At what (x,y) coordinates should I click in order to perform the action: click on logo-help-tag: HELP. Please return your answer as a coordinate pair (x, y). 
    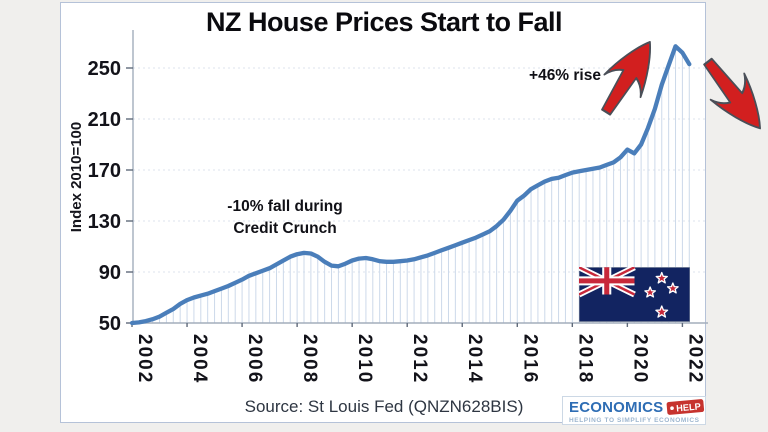
    Looking at the image, I should click on (685, 407).